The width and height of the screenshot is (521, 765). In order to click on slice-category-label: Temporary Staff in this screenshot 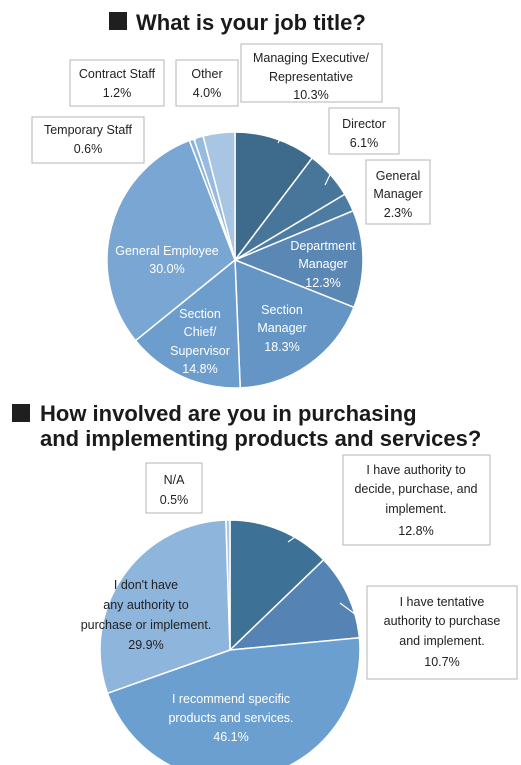, I will do `click(88, 130)`.